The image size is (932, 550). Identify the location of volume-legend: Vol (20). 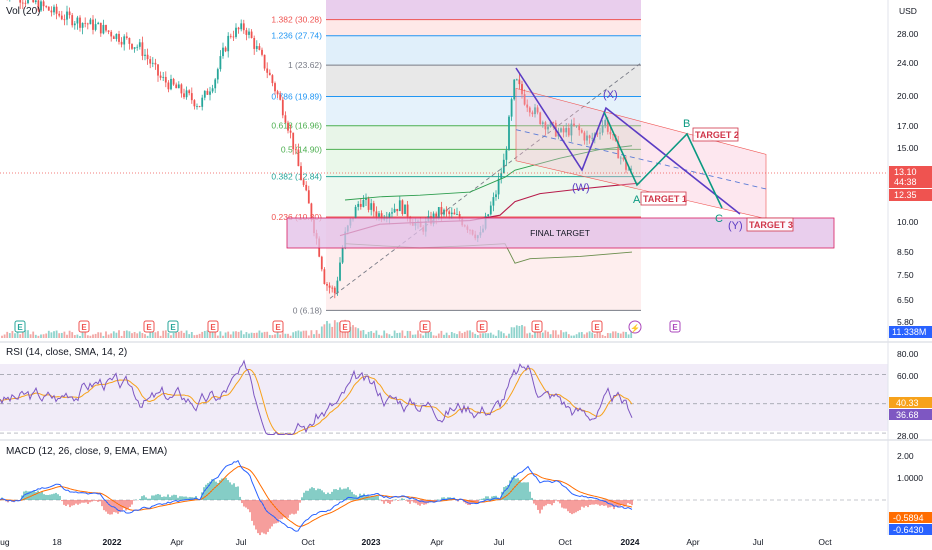
(23, 11).